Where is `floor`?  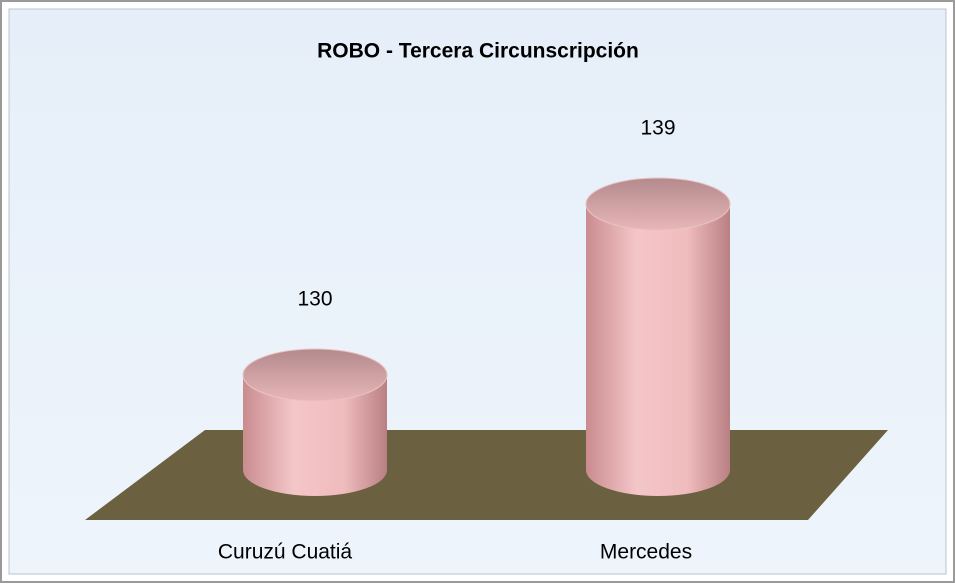
floor is located at coordinates (486, 475).